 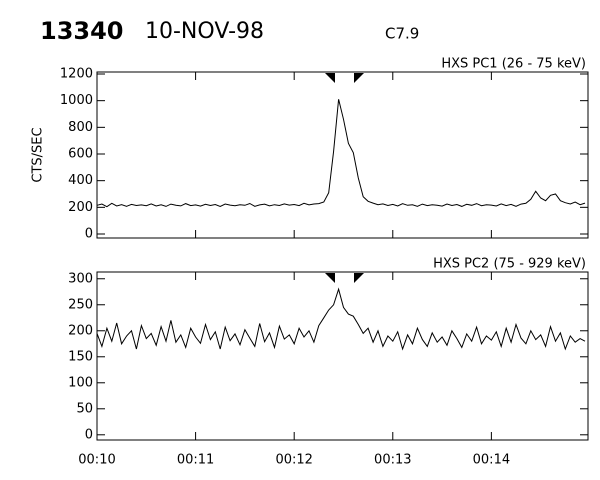 What do you see at coordinates (491, 460) in the screenshot?
I see `x-tick-label: 00:14` at bounding box center [491, 460].